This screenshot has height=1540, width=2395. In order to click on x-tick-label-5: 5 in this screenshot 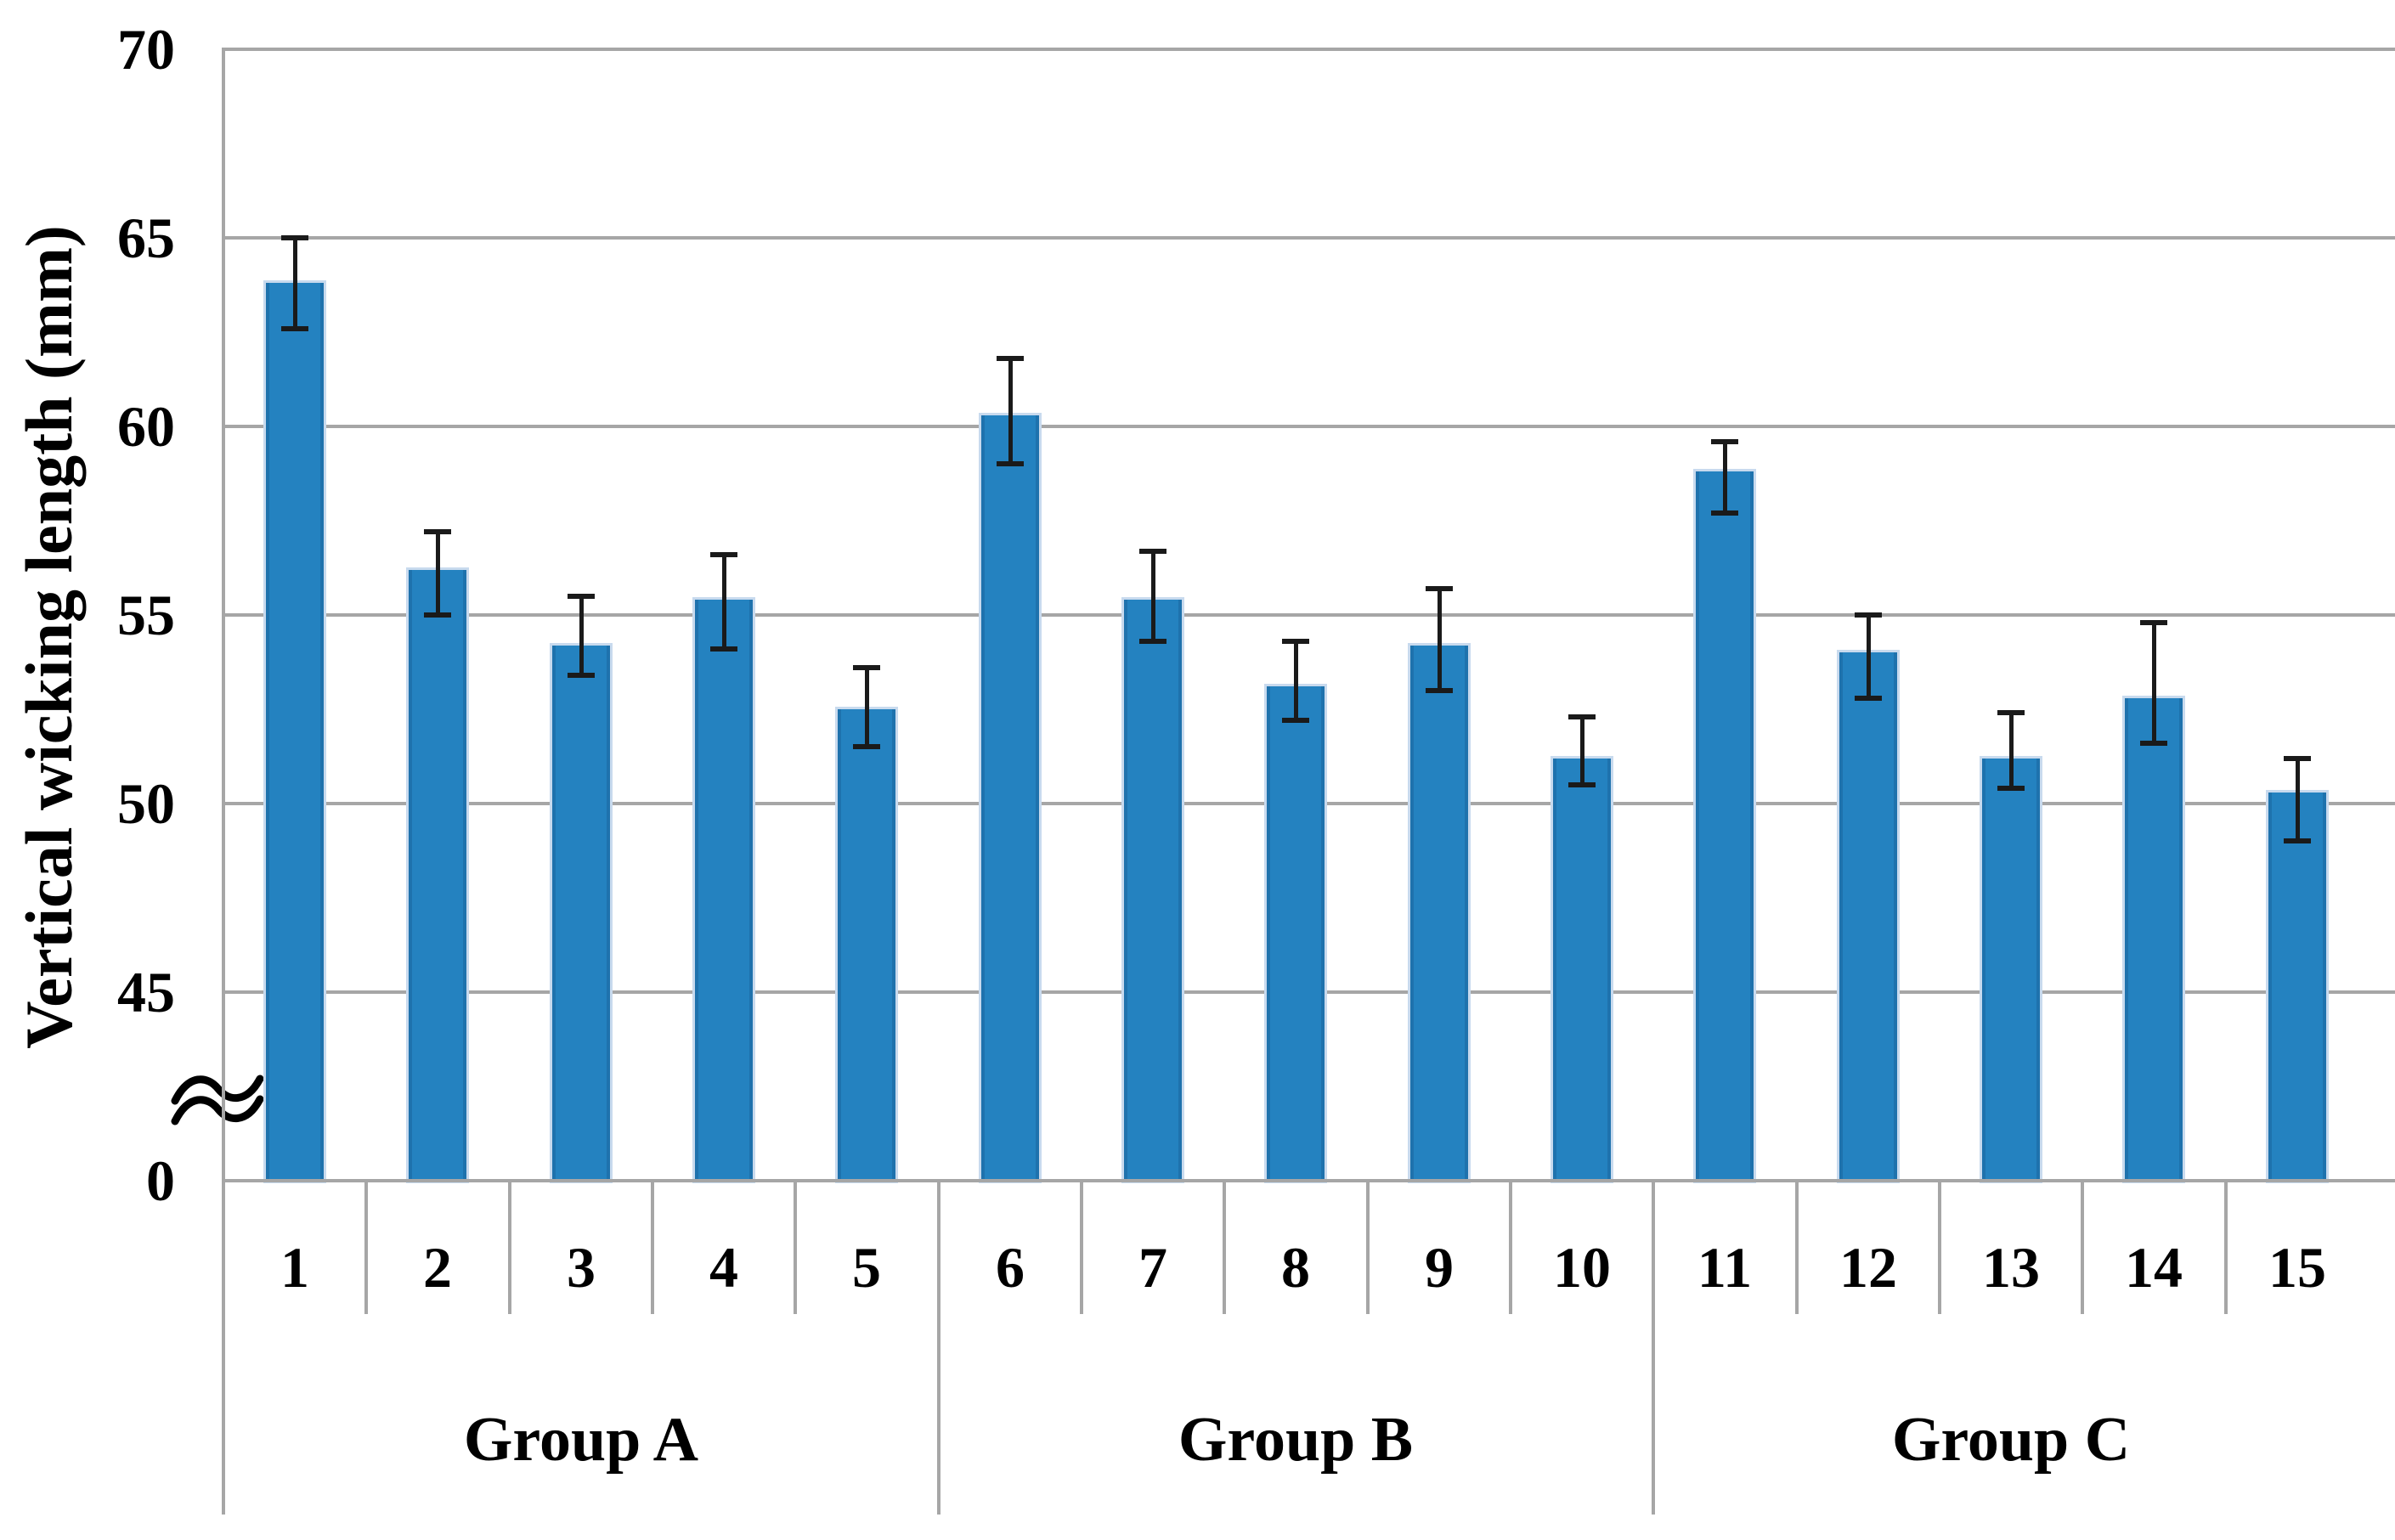, I will do `click(866, 1267)`.